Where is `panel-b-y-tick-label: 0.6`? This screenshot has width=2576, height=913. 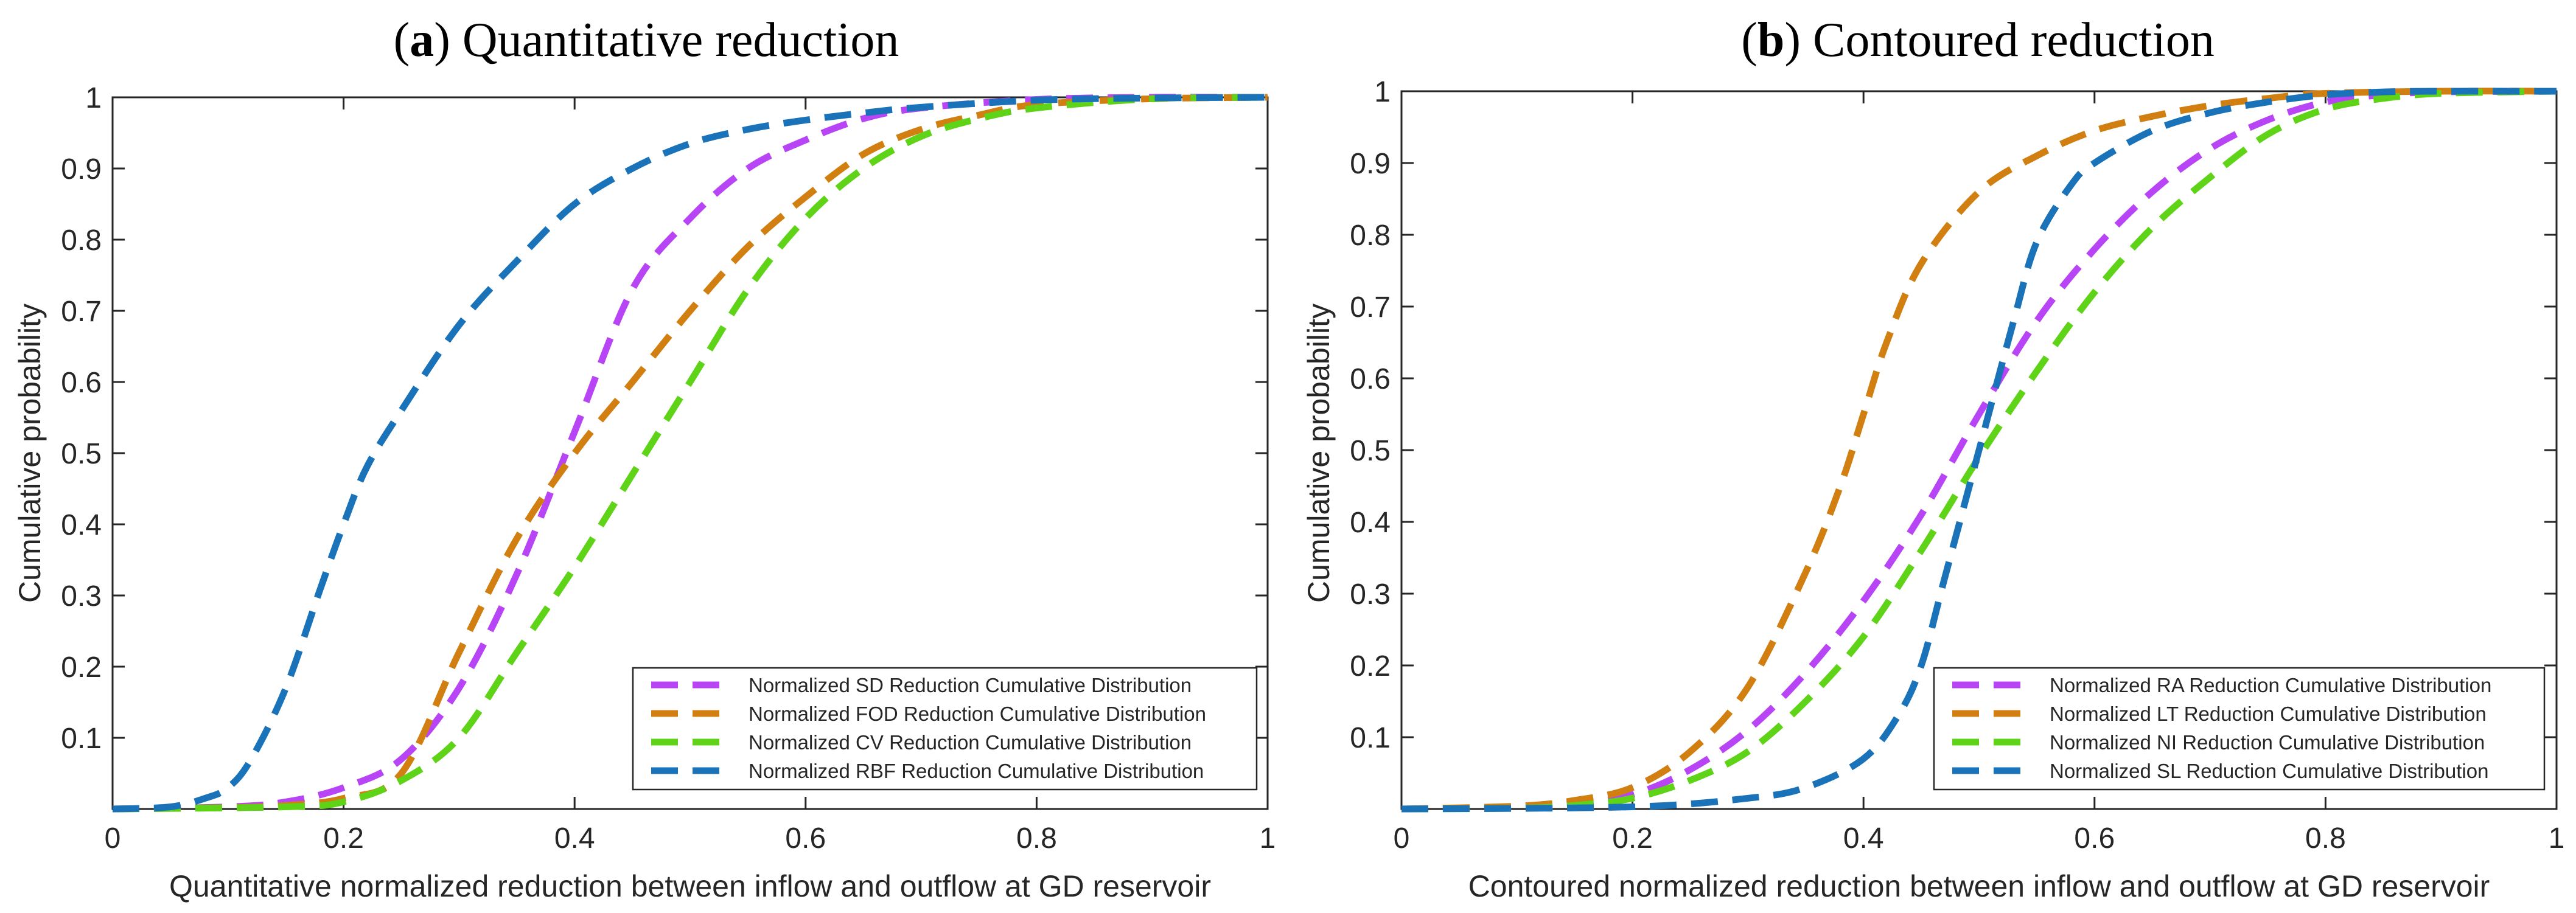 panel-b-y-tick-label: 0.6 is located at coordinates (1370, 379).